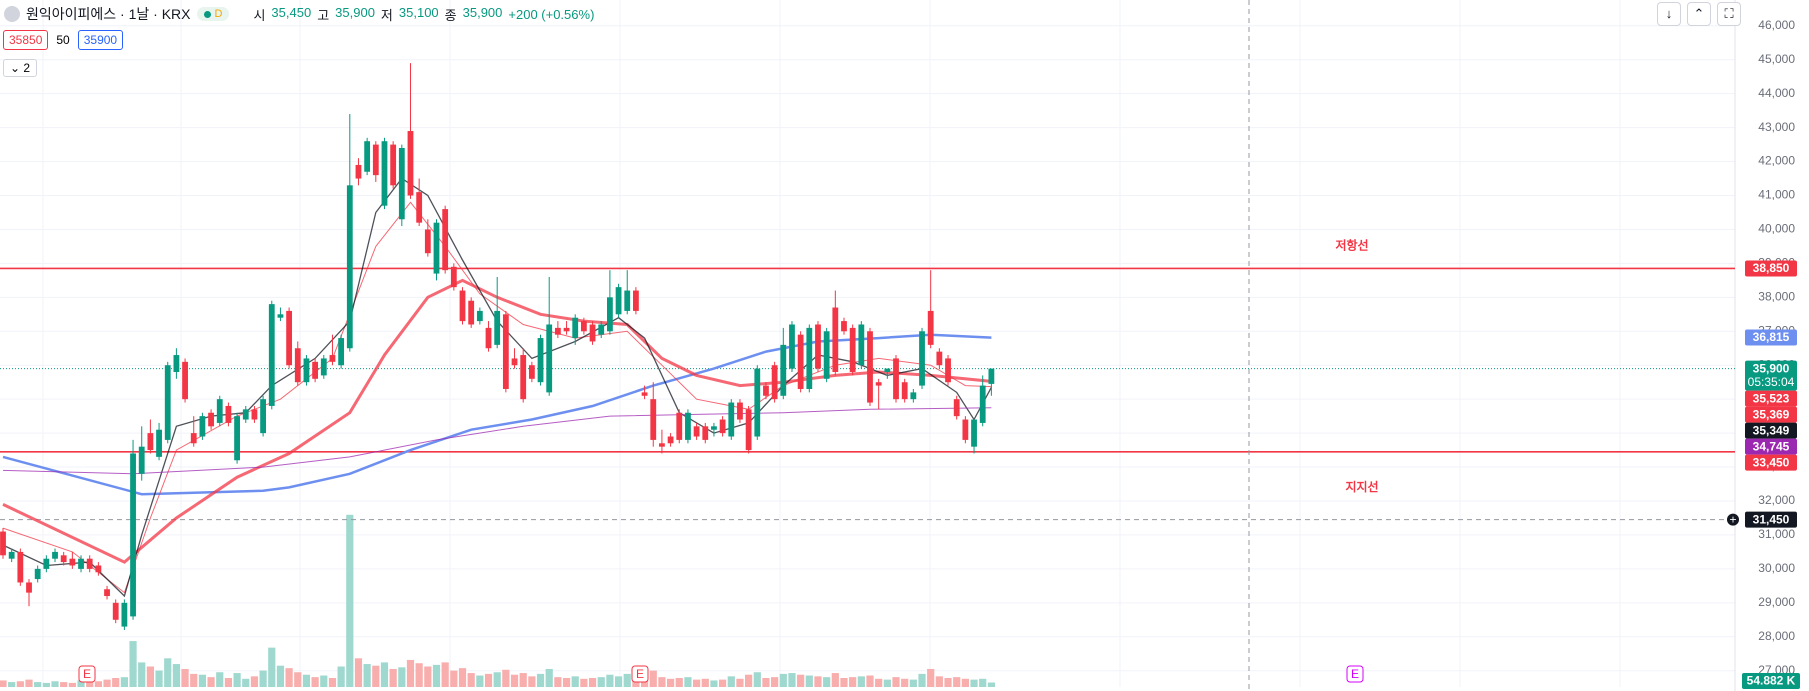 The width and height of the screenshot is (1809, 691). Describe the element at coordinates (26, 40) in the screenshot. I see `input: 35850` at that location.